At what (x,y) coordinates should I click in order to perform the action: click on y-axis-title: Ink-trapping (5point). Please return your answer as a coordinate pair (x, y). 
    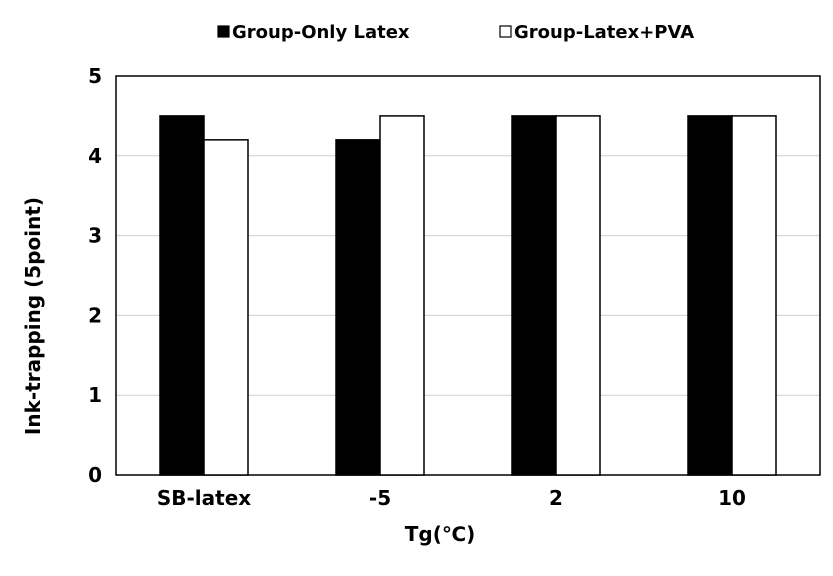
    Looking at the image, I should click on (33, 316).